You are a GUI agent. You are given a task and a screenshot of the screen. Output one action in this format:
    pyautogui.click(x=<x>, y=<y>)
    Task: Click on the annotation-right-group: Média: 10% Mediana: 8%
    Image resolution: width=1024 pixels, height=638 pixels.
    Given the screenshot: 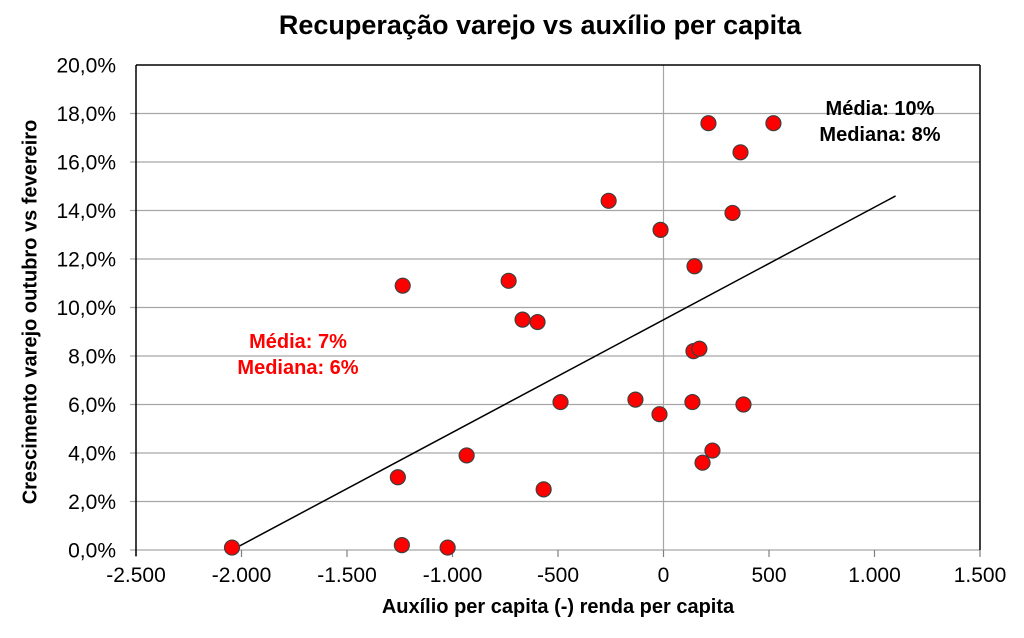 What is the action you would take?
    pyautogui.click(x=879, y=122)
    